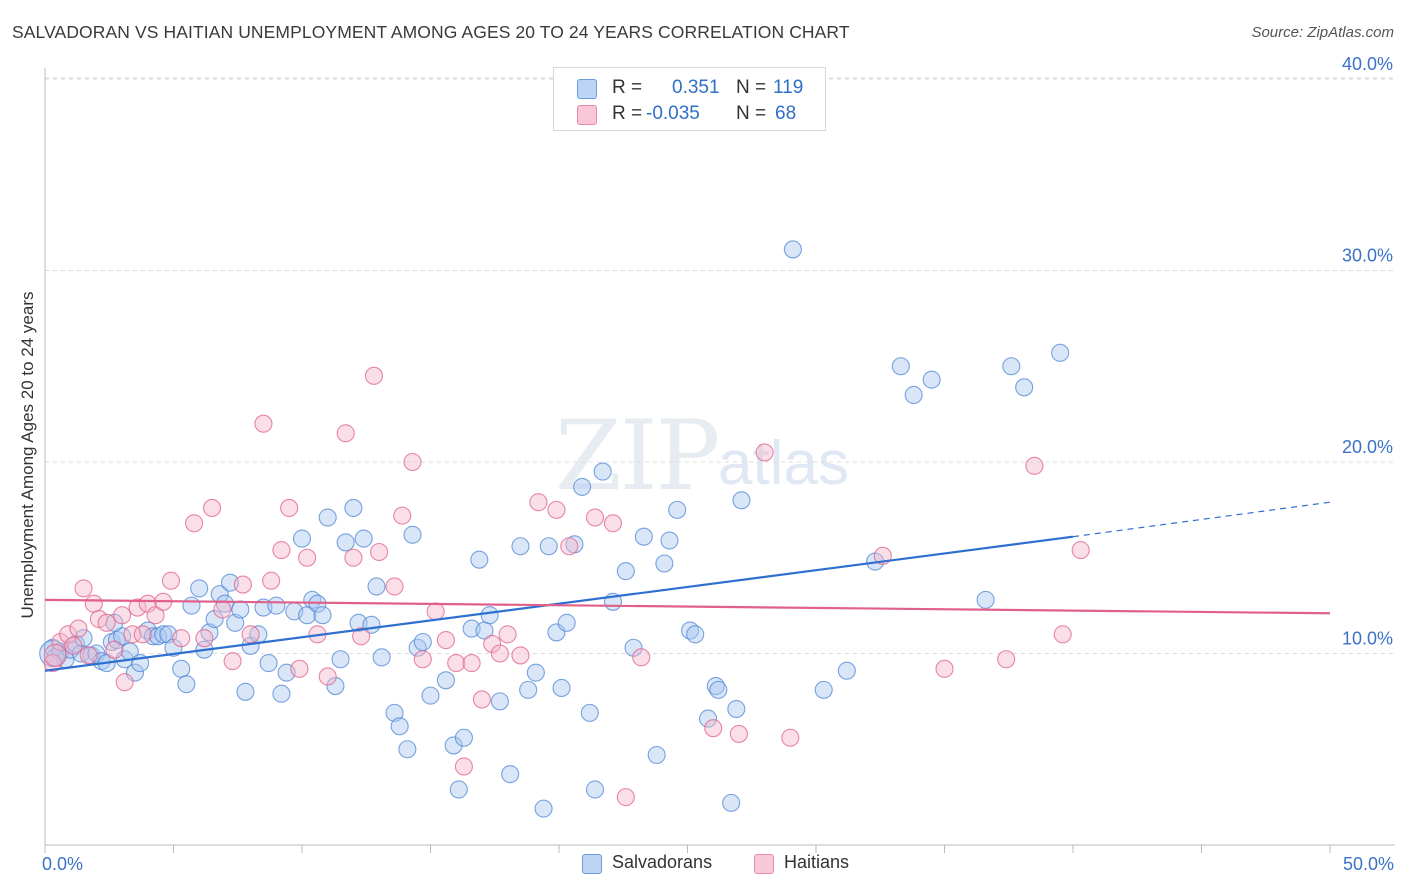  I want to click on x-tick-label: 50.0%, so click(1368, 864).